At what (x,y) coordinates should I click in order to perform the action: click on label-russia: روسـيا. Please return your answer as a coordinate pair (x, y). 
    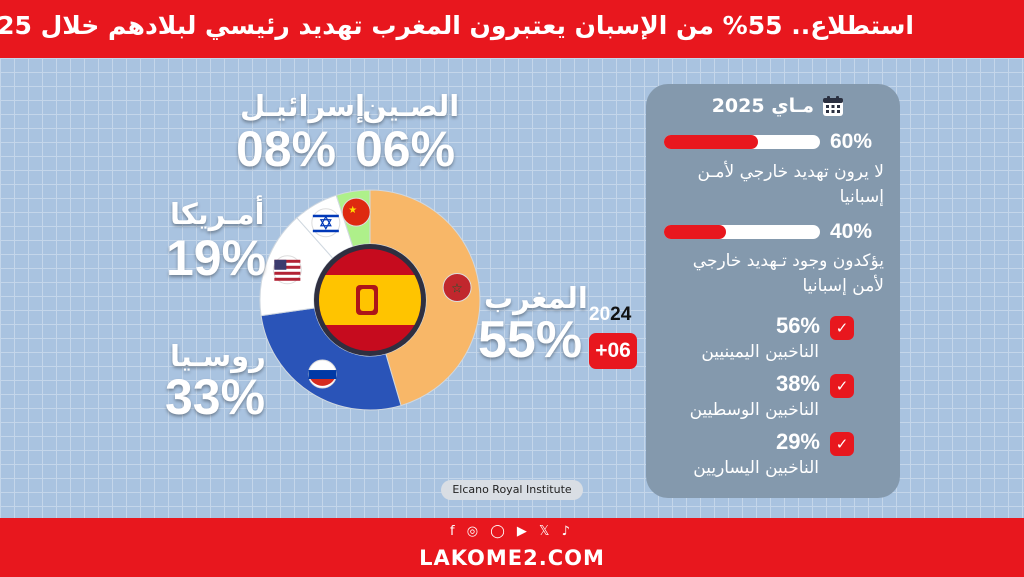
    Looking at the image, I should click on (218, 356).